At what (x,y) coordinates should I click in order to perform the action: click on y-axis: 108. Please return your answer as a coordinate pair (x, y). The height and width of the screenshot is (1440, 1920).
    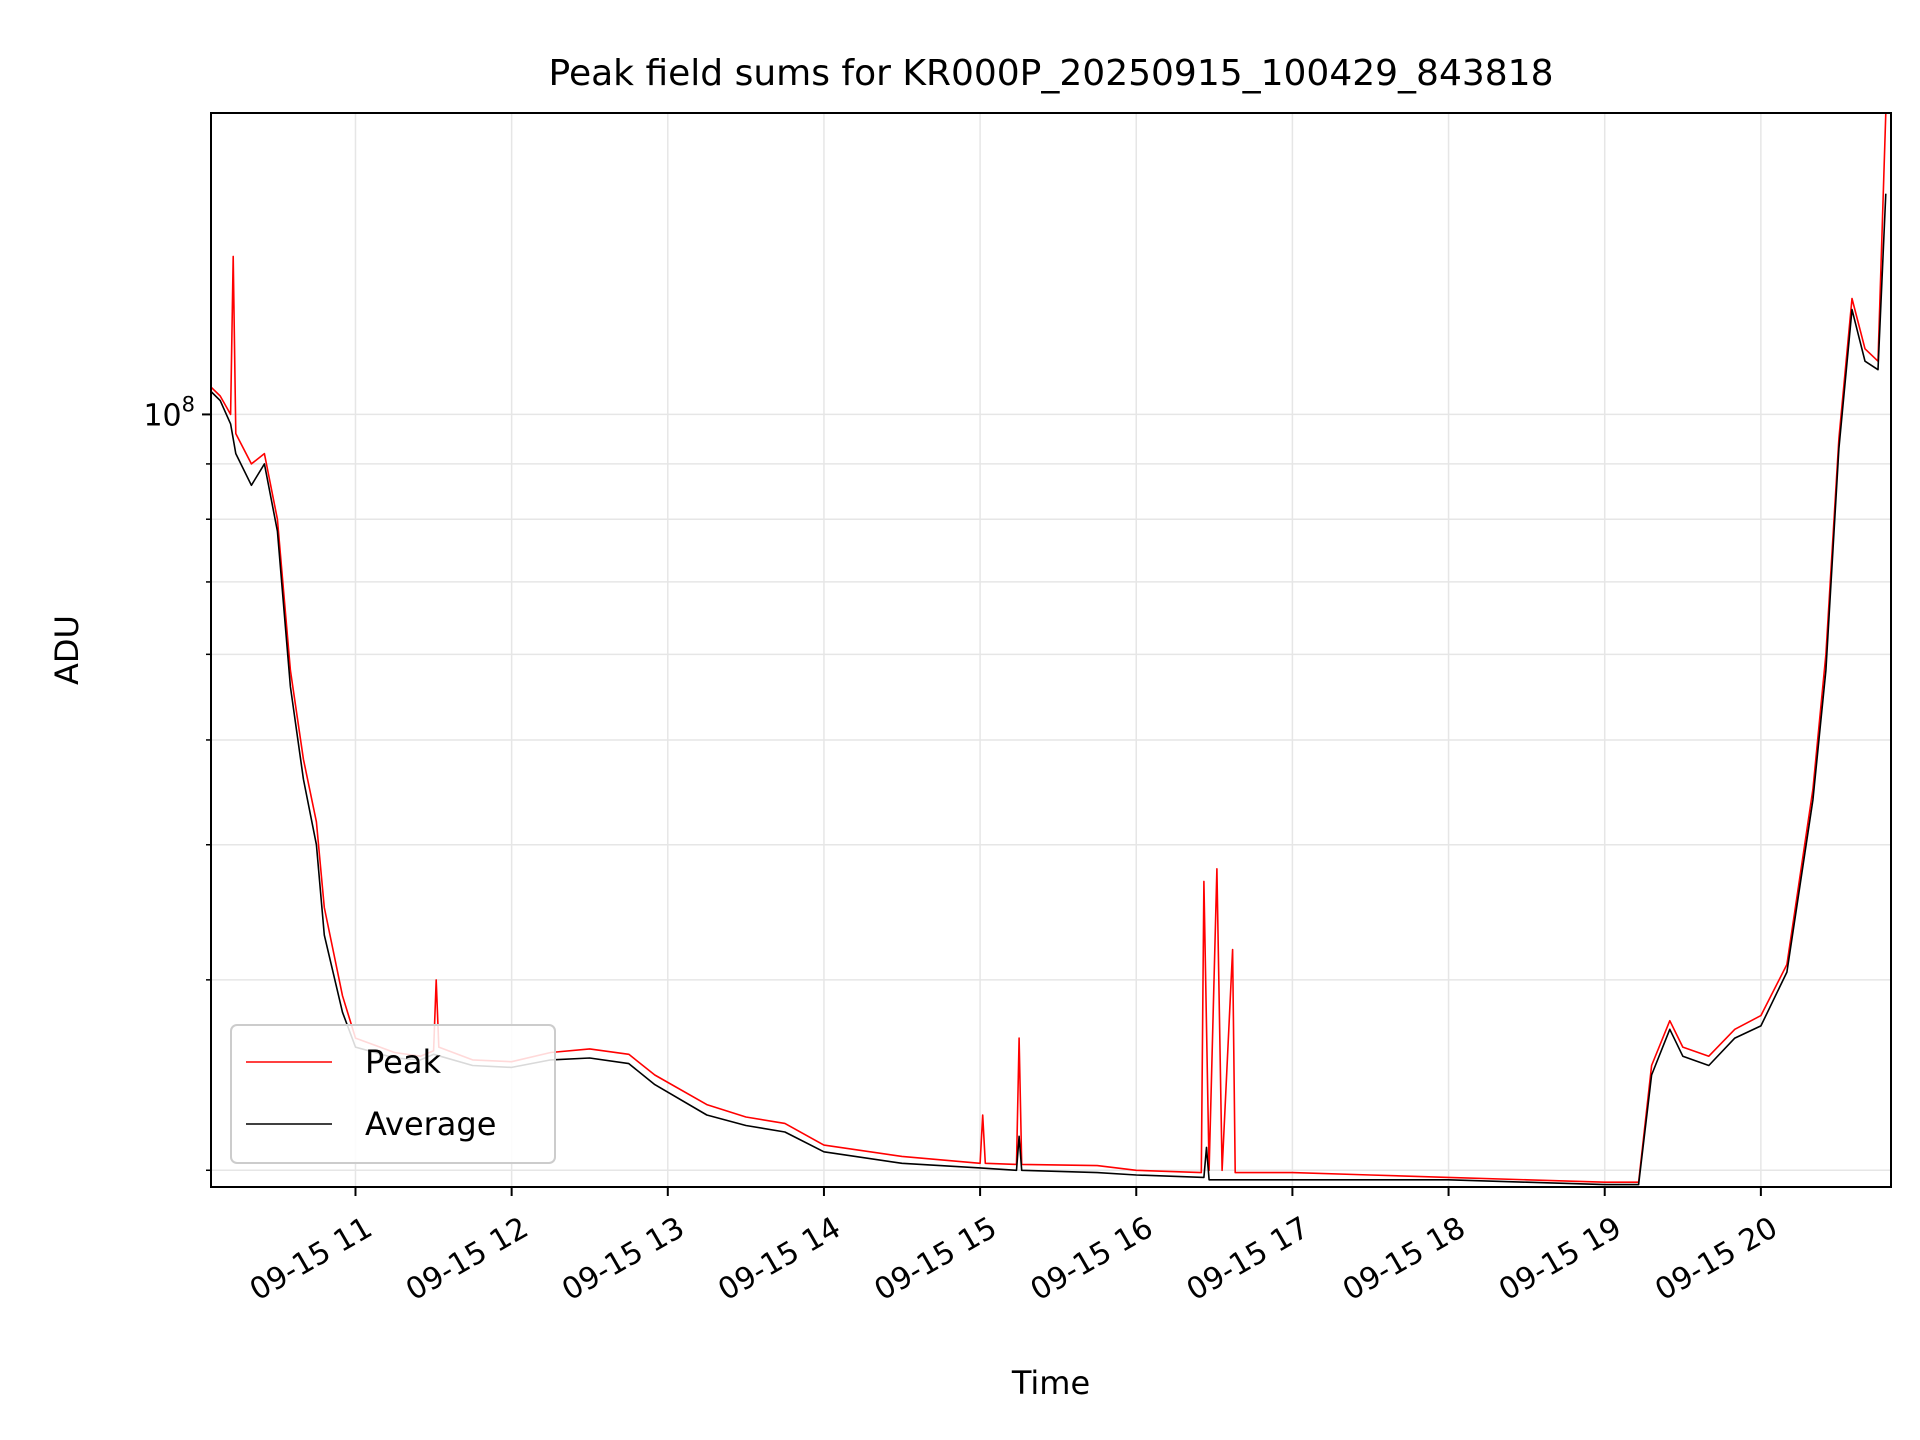
    Looking at the image, I should click on (177, 782).